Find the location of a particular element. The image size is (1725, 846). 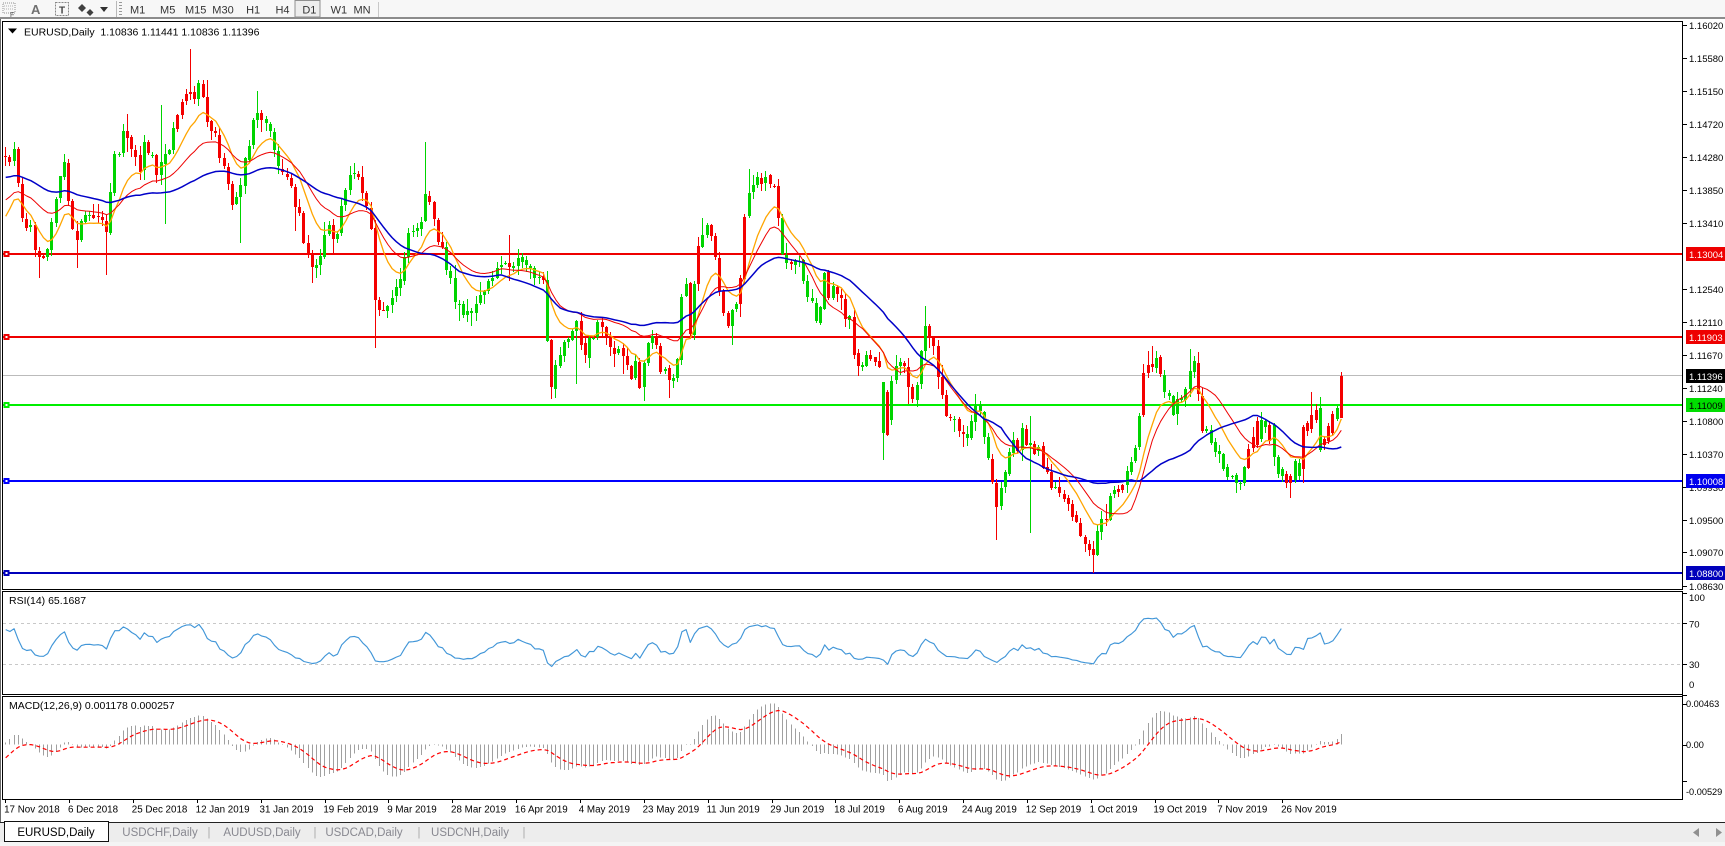

svg-text: 1.15580 is located at coordinates (1706, 59).